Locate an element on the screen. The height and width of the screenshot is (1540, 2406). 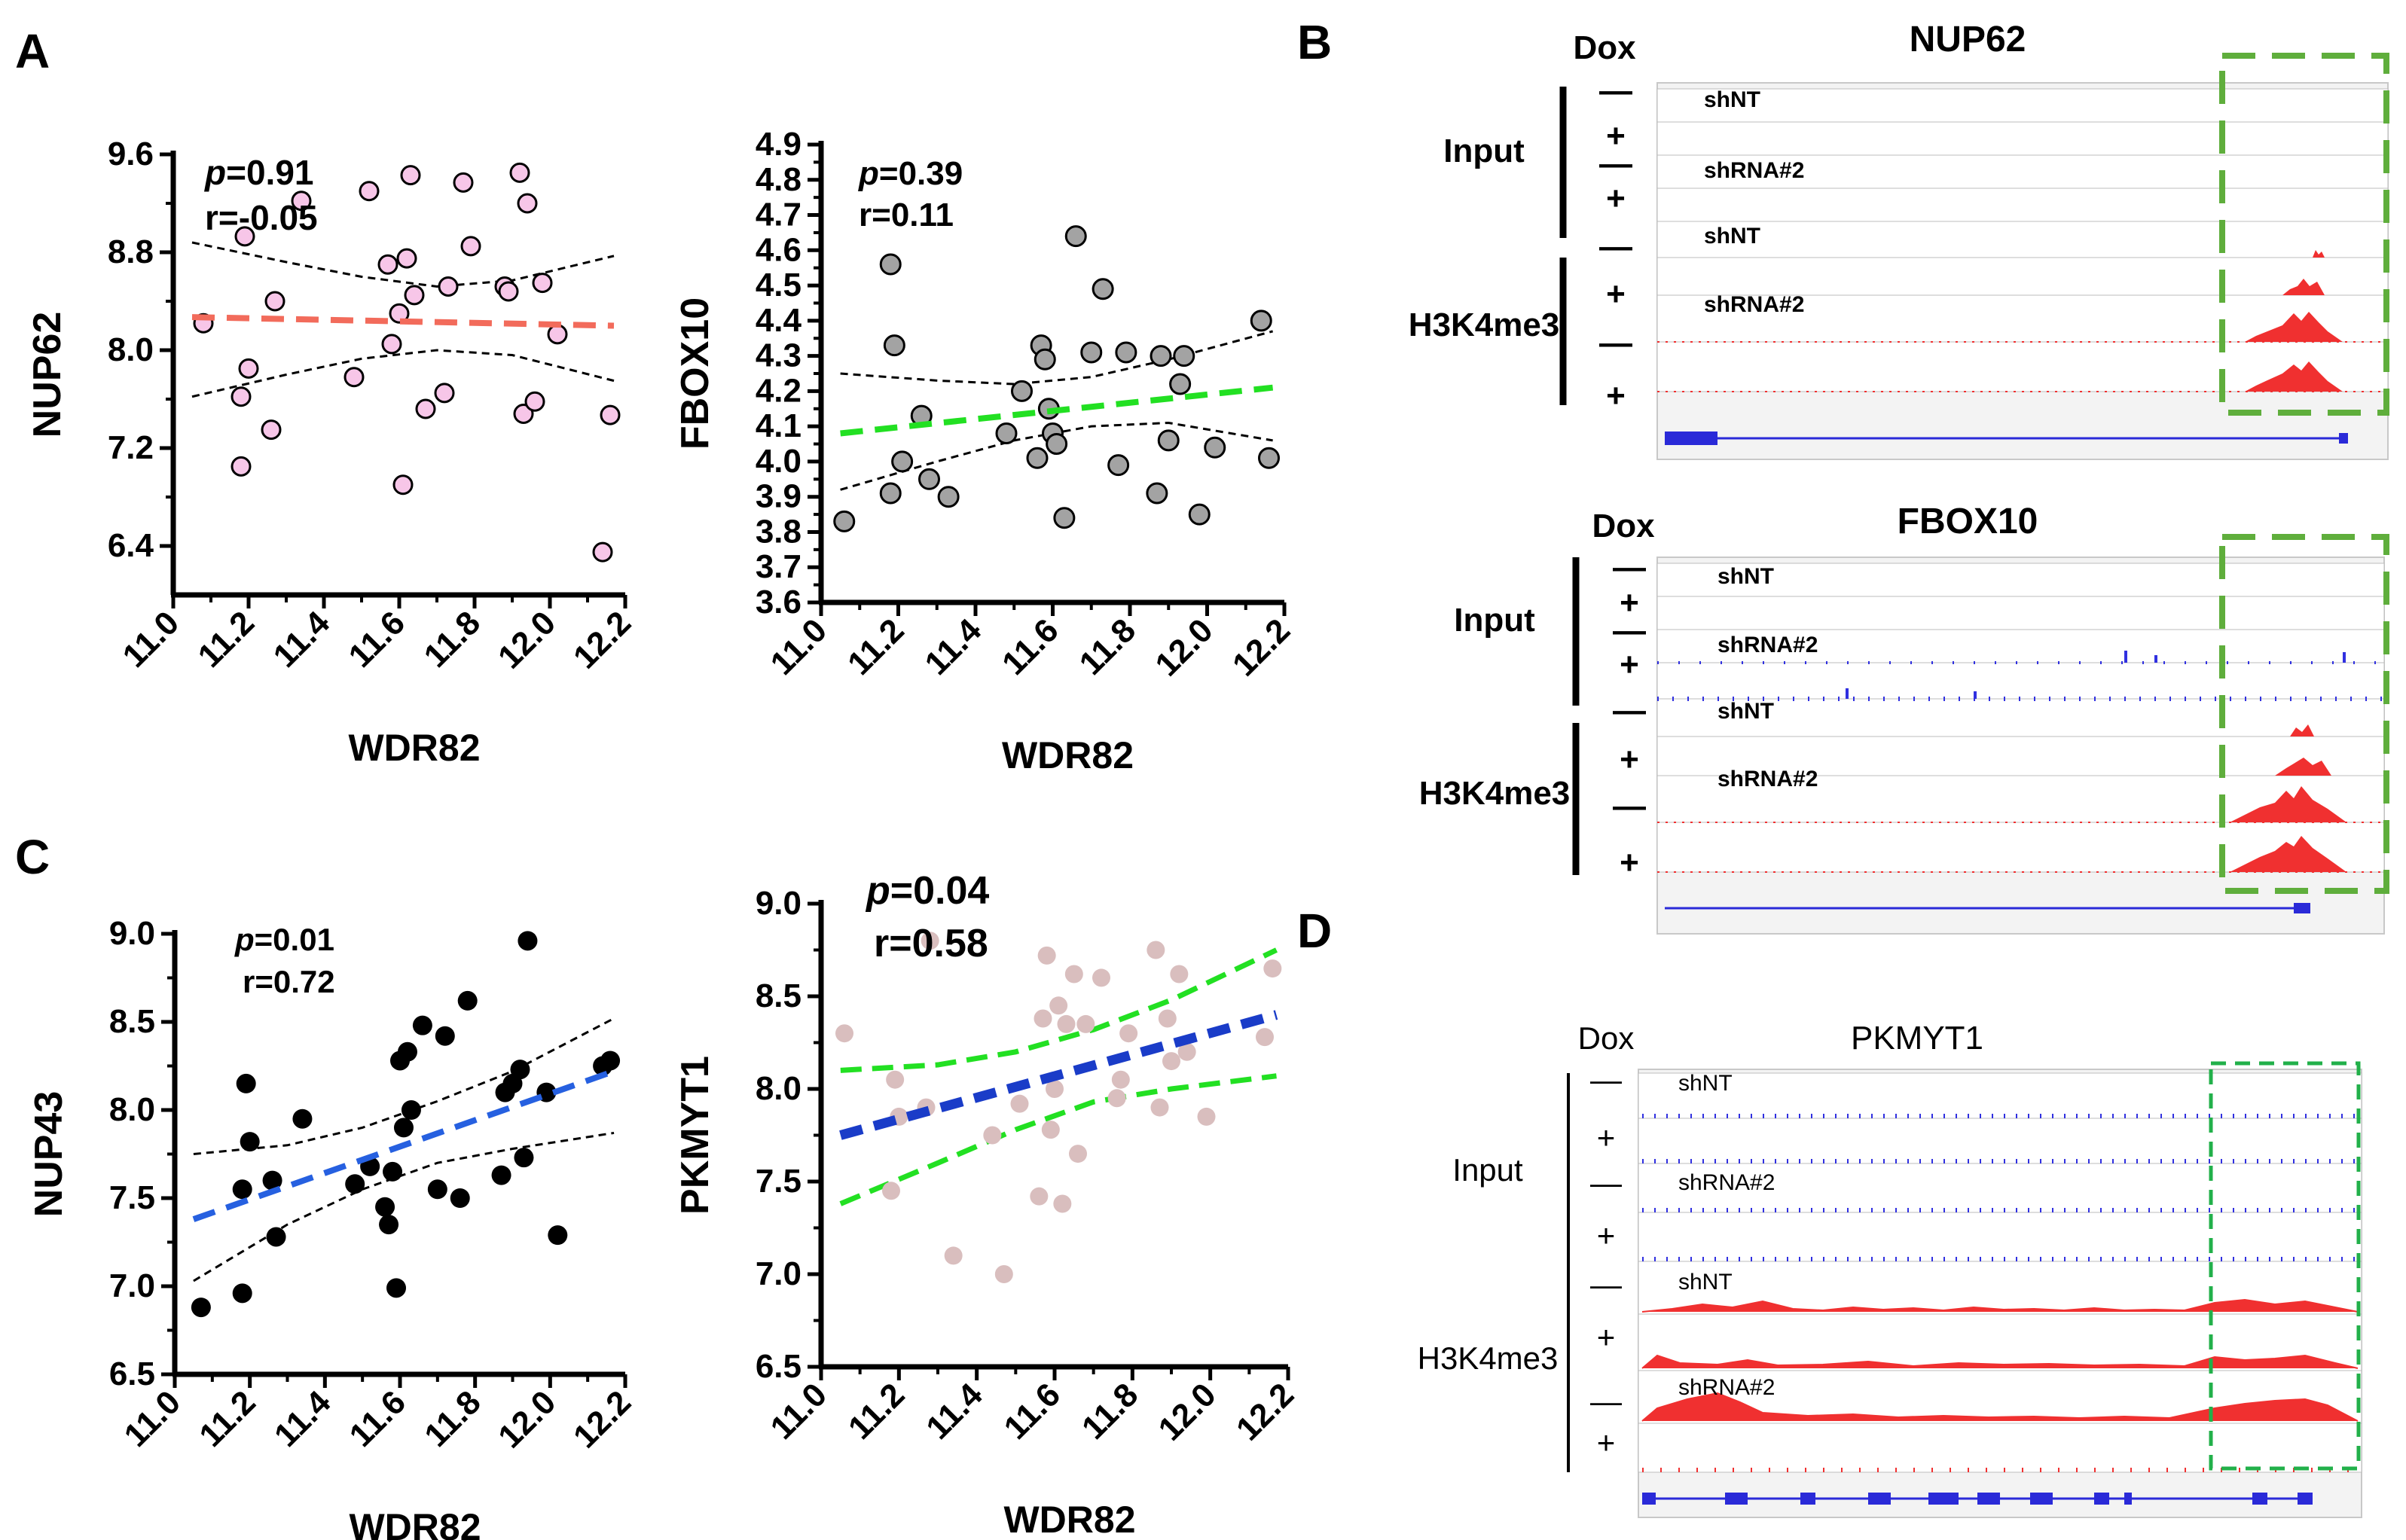
browser-tracks is located at coordinates (2022, 271).